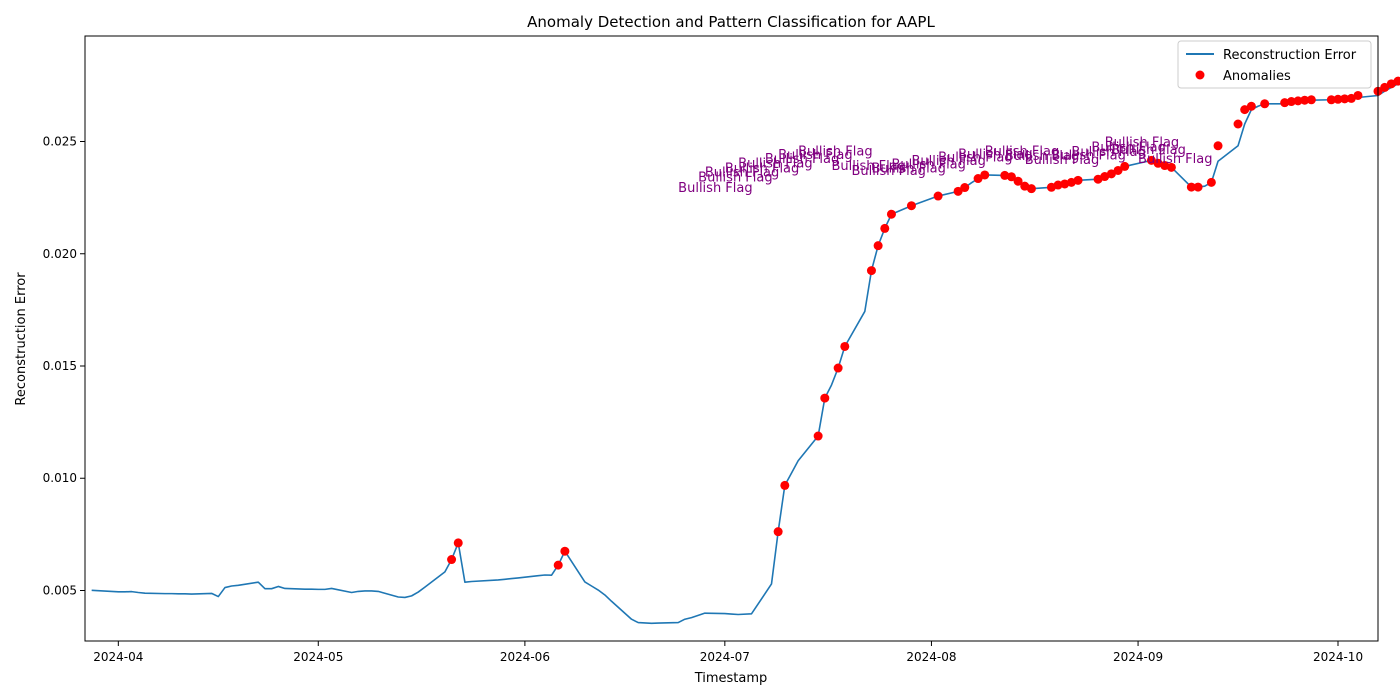 The width and height of the screenshot is (1400, 700). Describe the element at coordinates (525, 657) in the screenshot. I see `x-tick-label: 2024-06` at that location.